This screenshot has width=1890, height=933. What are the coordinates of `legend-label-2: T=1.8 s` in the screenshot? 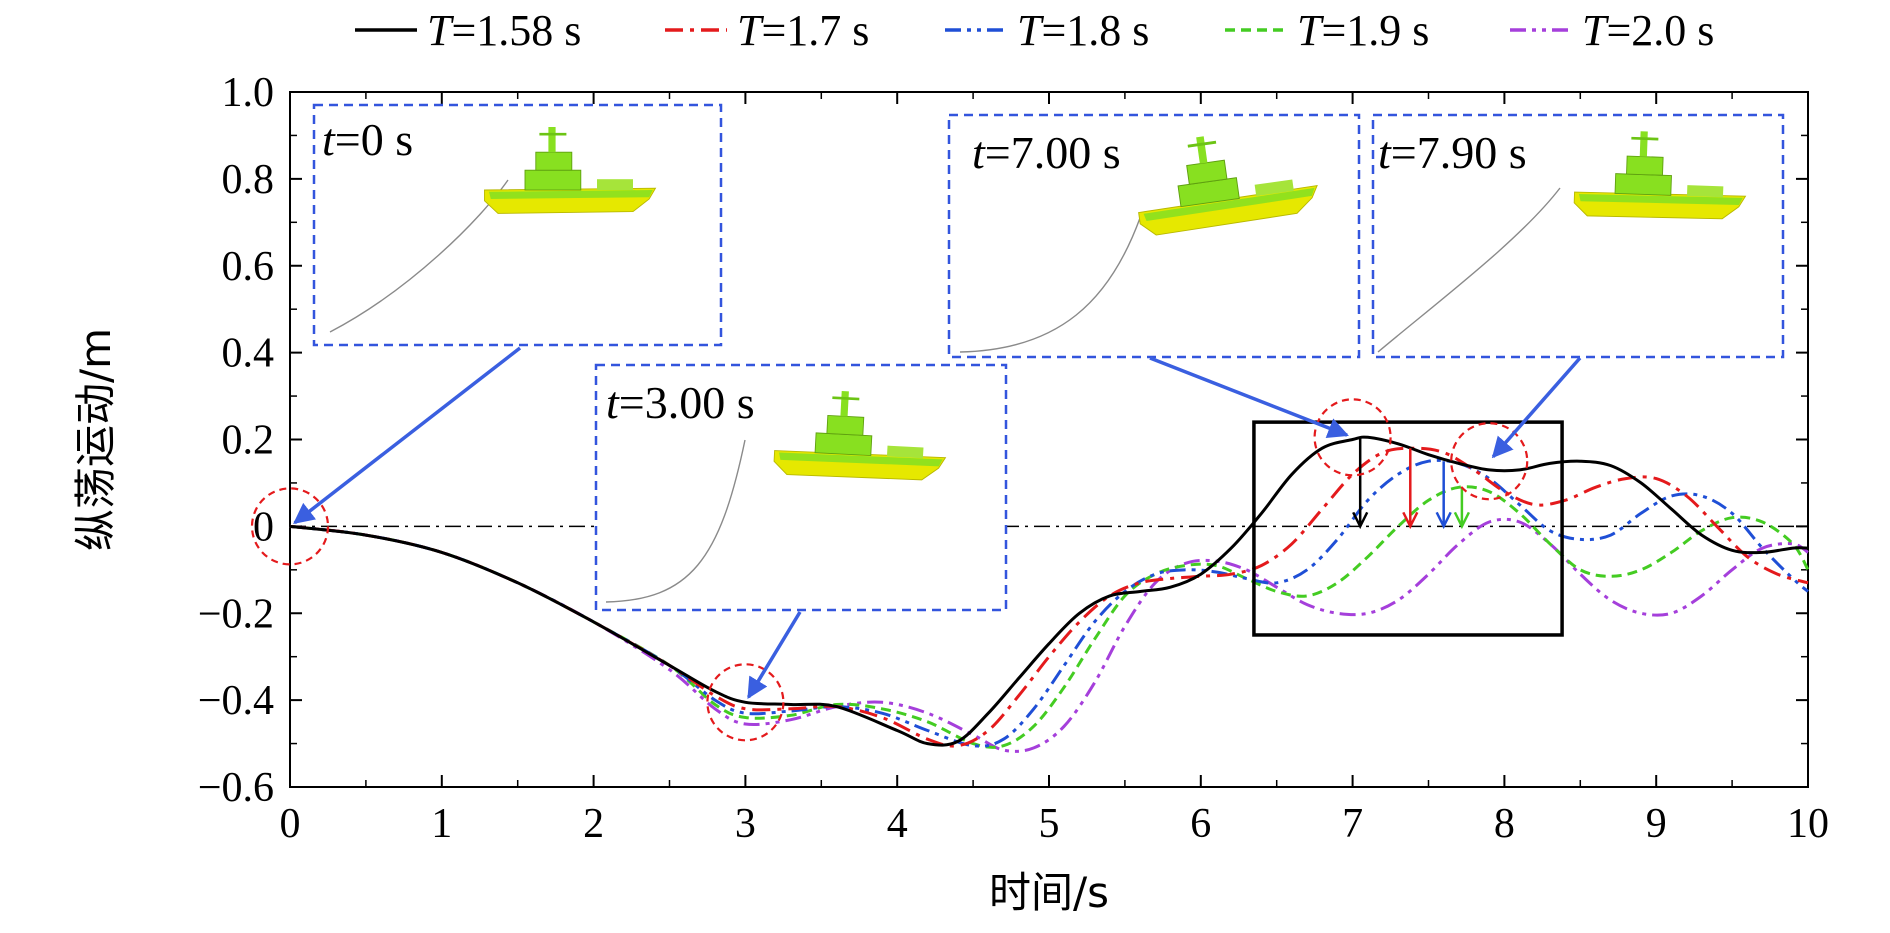 It's located at (1083, 30).